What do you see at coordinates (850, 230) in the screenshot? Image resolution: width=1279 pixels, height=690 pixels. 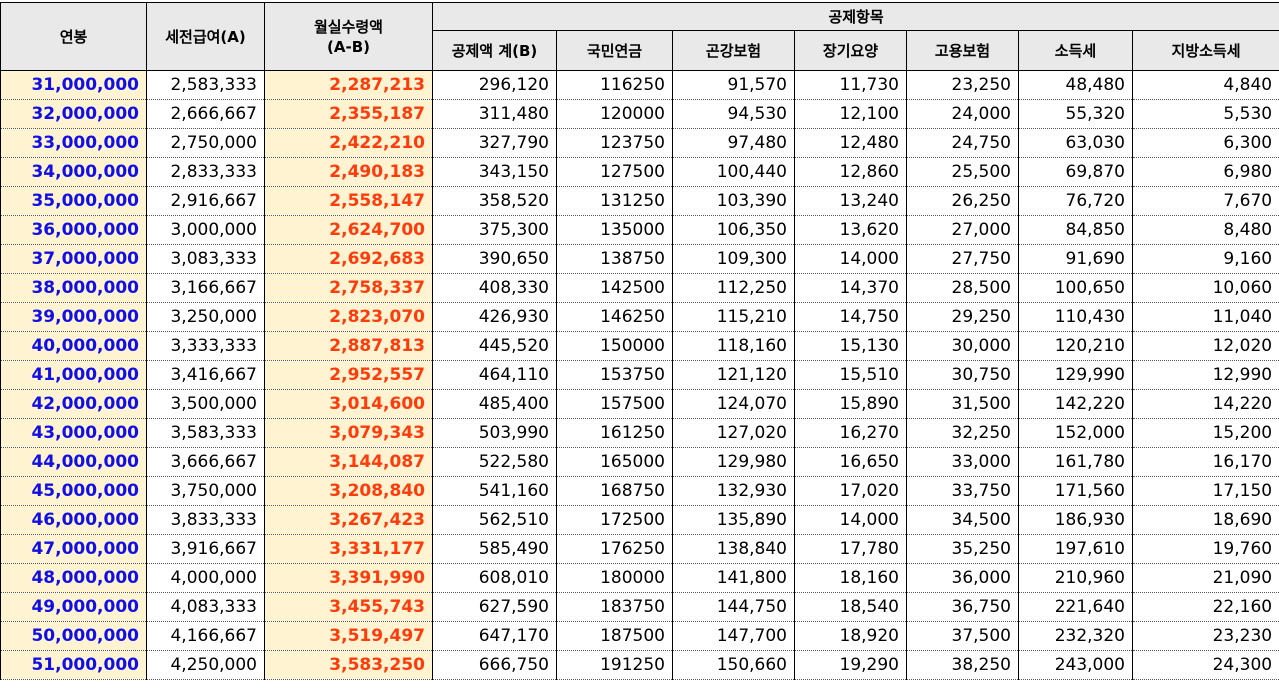 I see `cell-longterm: 13,620` at bounding box center [850, 230].